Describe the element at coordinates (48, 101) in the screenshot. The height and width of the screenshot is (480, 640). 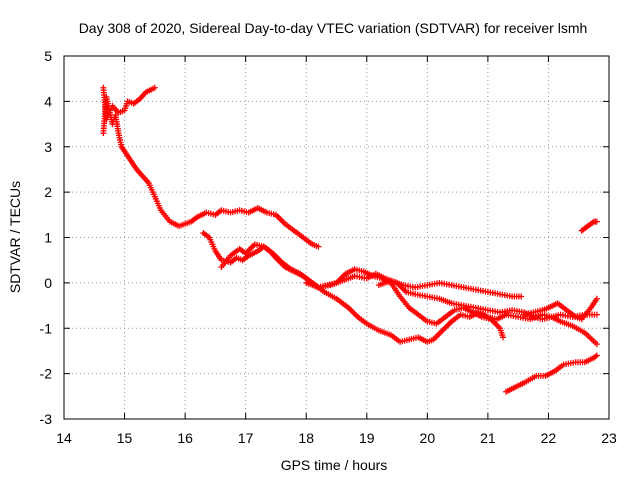
I see `y-tick-label: 4` at that location.